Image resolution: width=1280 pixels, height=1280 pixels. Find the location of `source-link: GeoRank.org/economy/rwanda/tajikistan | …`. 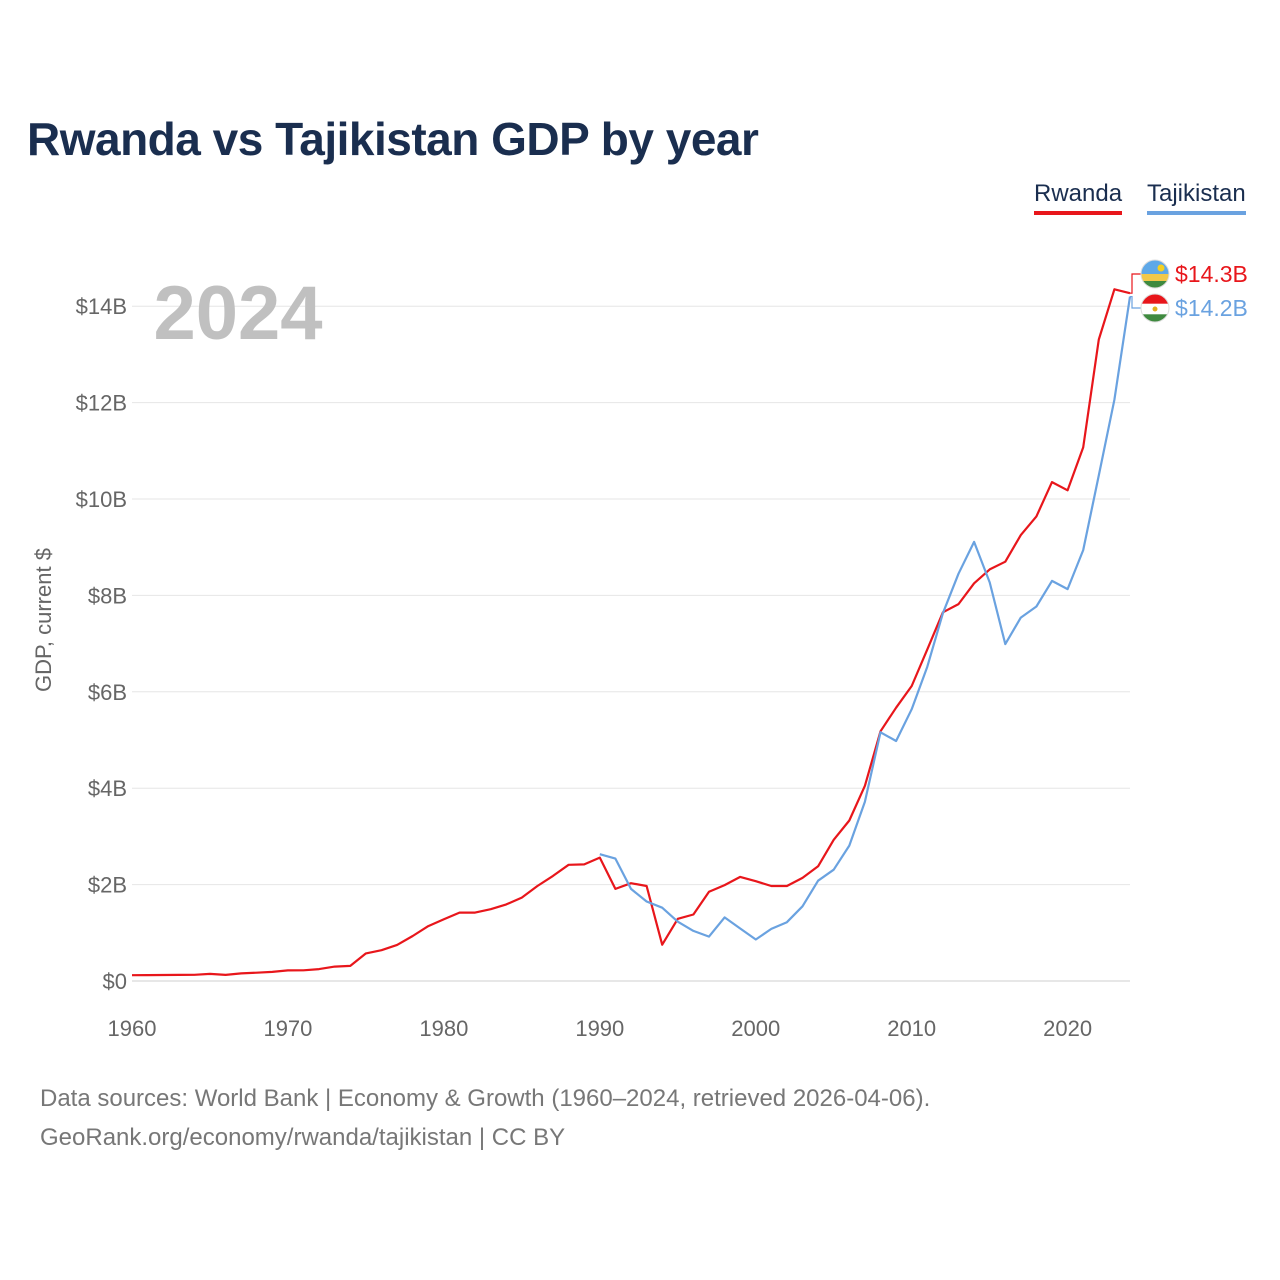

source-link: GeoRank.org/economy/rwanda/tajikistan | … is located at coordinates (303, 1137).